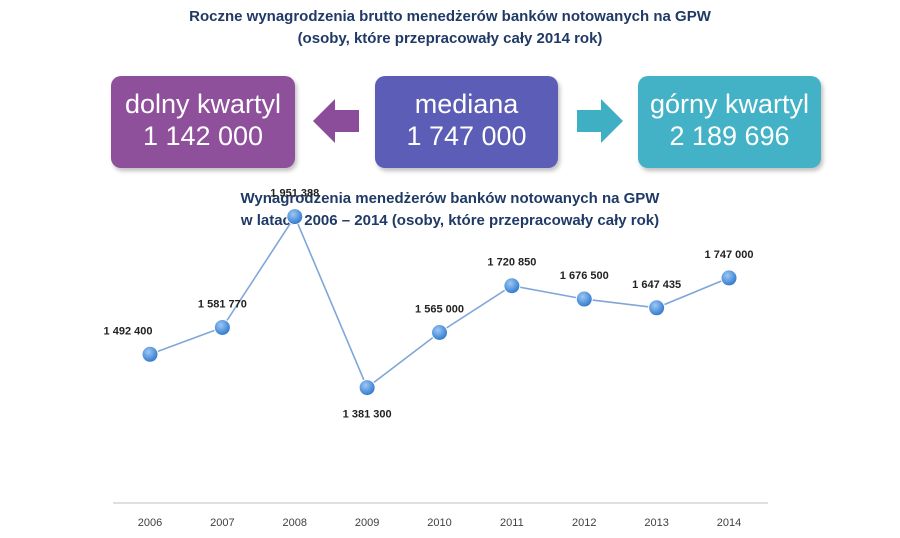 The height and width of the screenshot is (538, 900). Describe the element at coordinates (512, 523) in the screenshot. I see `x-tick-label: 2011` at that location.